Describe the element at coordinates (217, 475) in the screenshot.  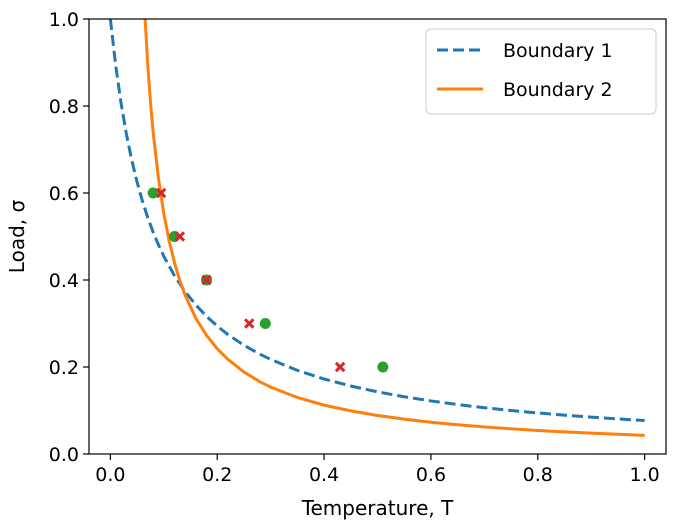
I see `x-tick-label: 0.2` at that location.